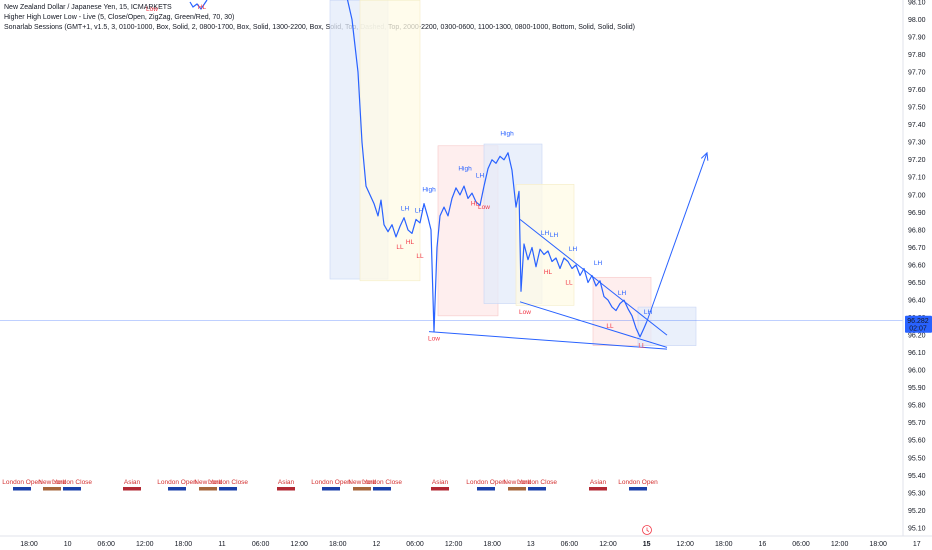 Image resolution: width=932 pixels, height=550 pixels. Describe the element at coordinates (917, 423) in the screenshot. I see `y-tick-label: 95.70` at that location.